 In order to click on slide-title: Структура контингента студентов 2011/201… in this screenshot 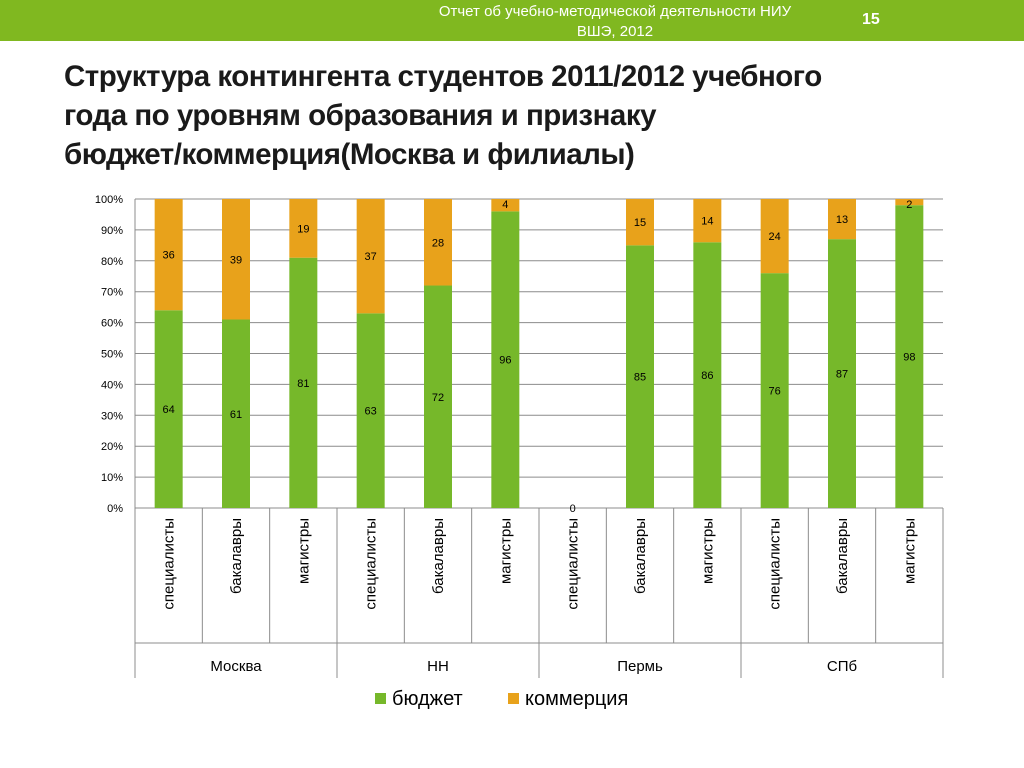, I will do `click(443, 115)`.